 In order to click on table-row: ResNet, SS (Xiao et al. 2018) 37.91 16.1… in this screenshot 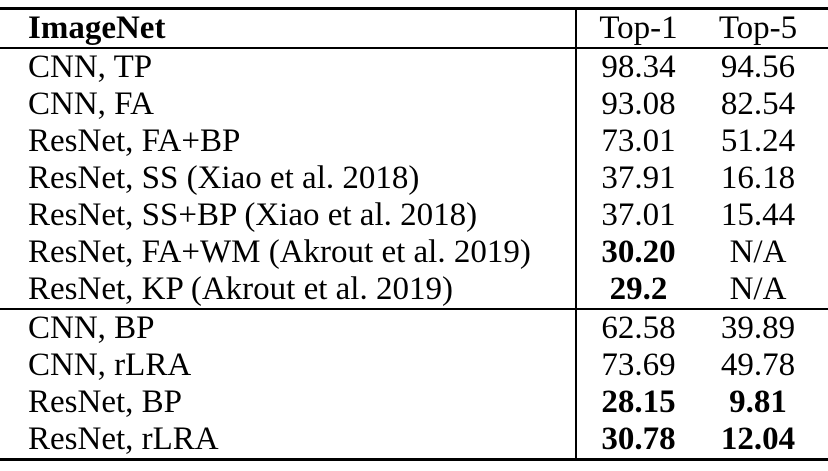, I will do `click(414, 178)`.